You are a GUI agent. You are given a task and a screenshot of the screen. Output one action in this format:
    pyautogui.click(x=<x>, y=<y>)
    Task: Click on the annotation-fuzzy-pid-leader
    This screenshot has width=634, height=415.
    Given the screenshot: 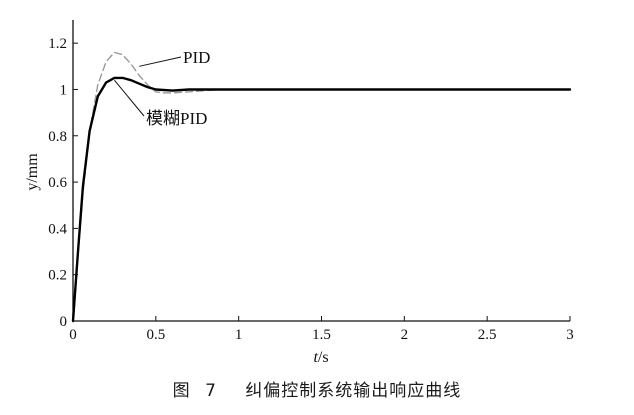 What is the action you would take?
    pyautogui.click(x=129, y=98)
    